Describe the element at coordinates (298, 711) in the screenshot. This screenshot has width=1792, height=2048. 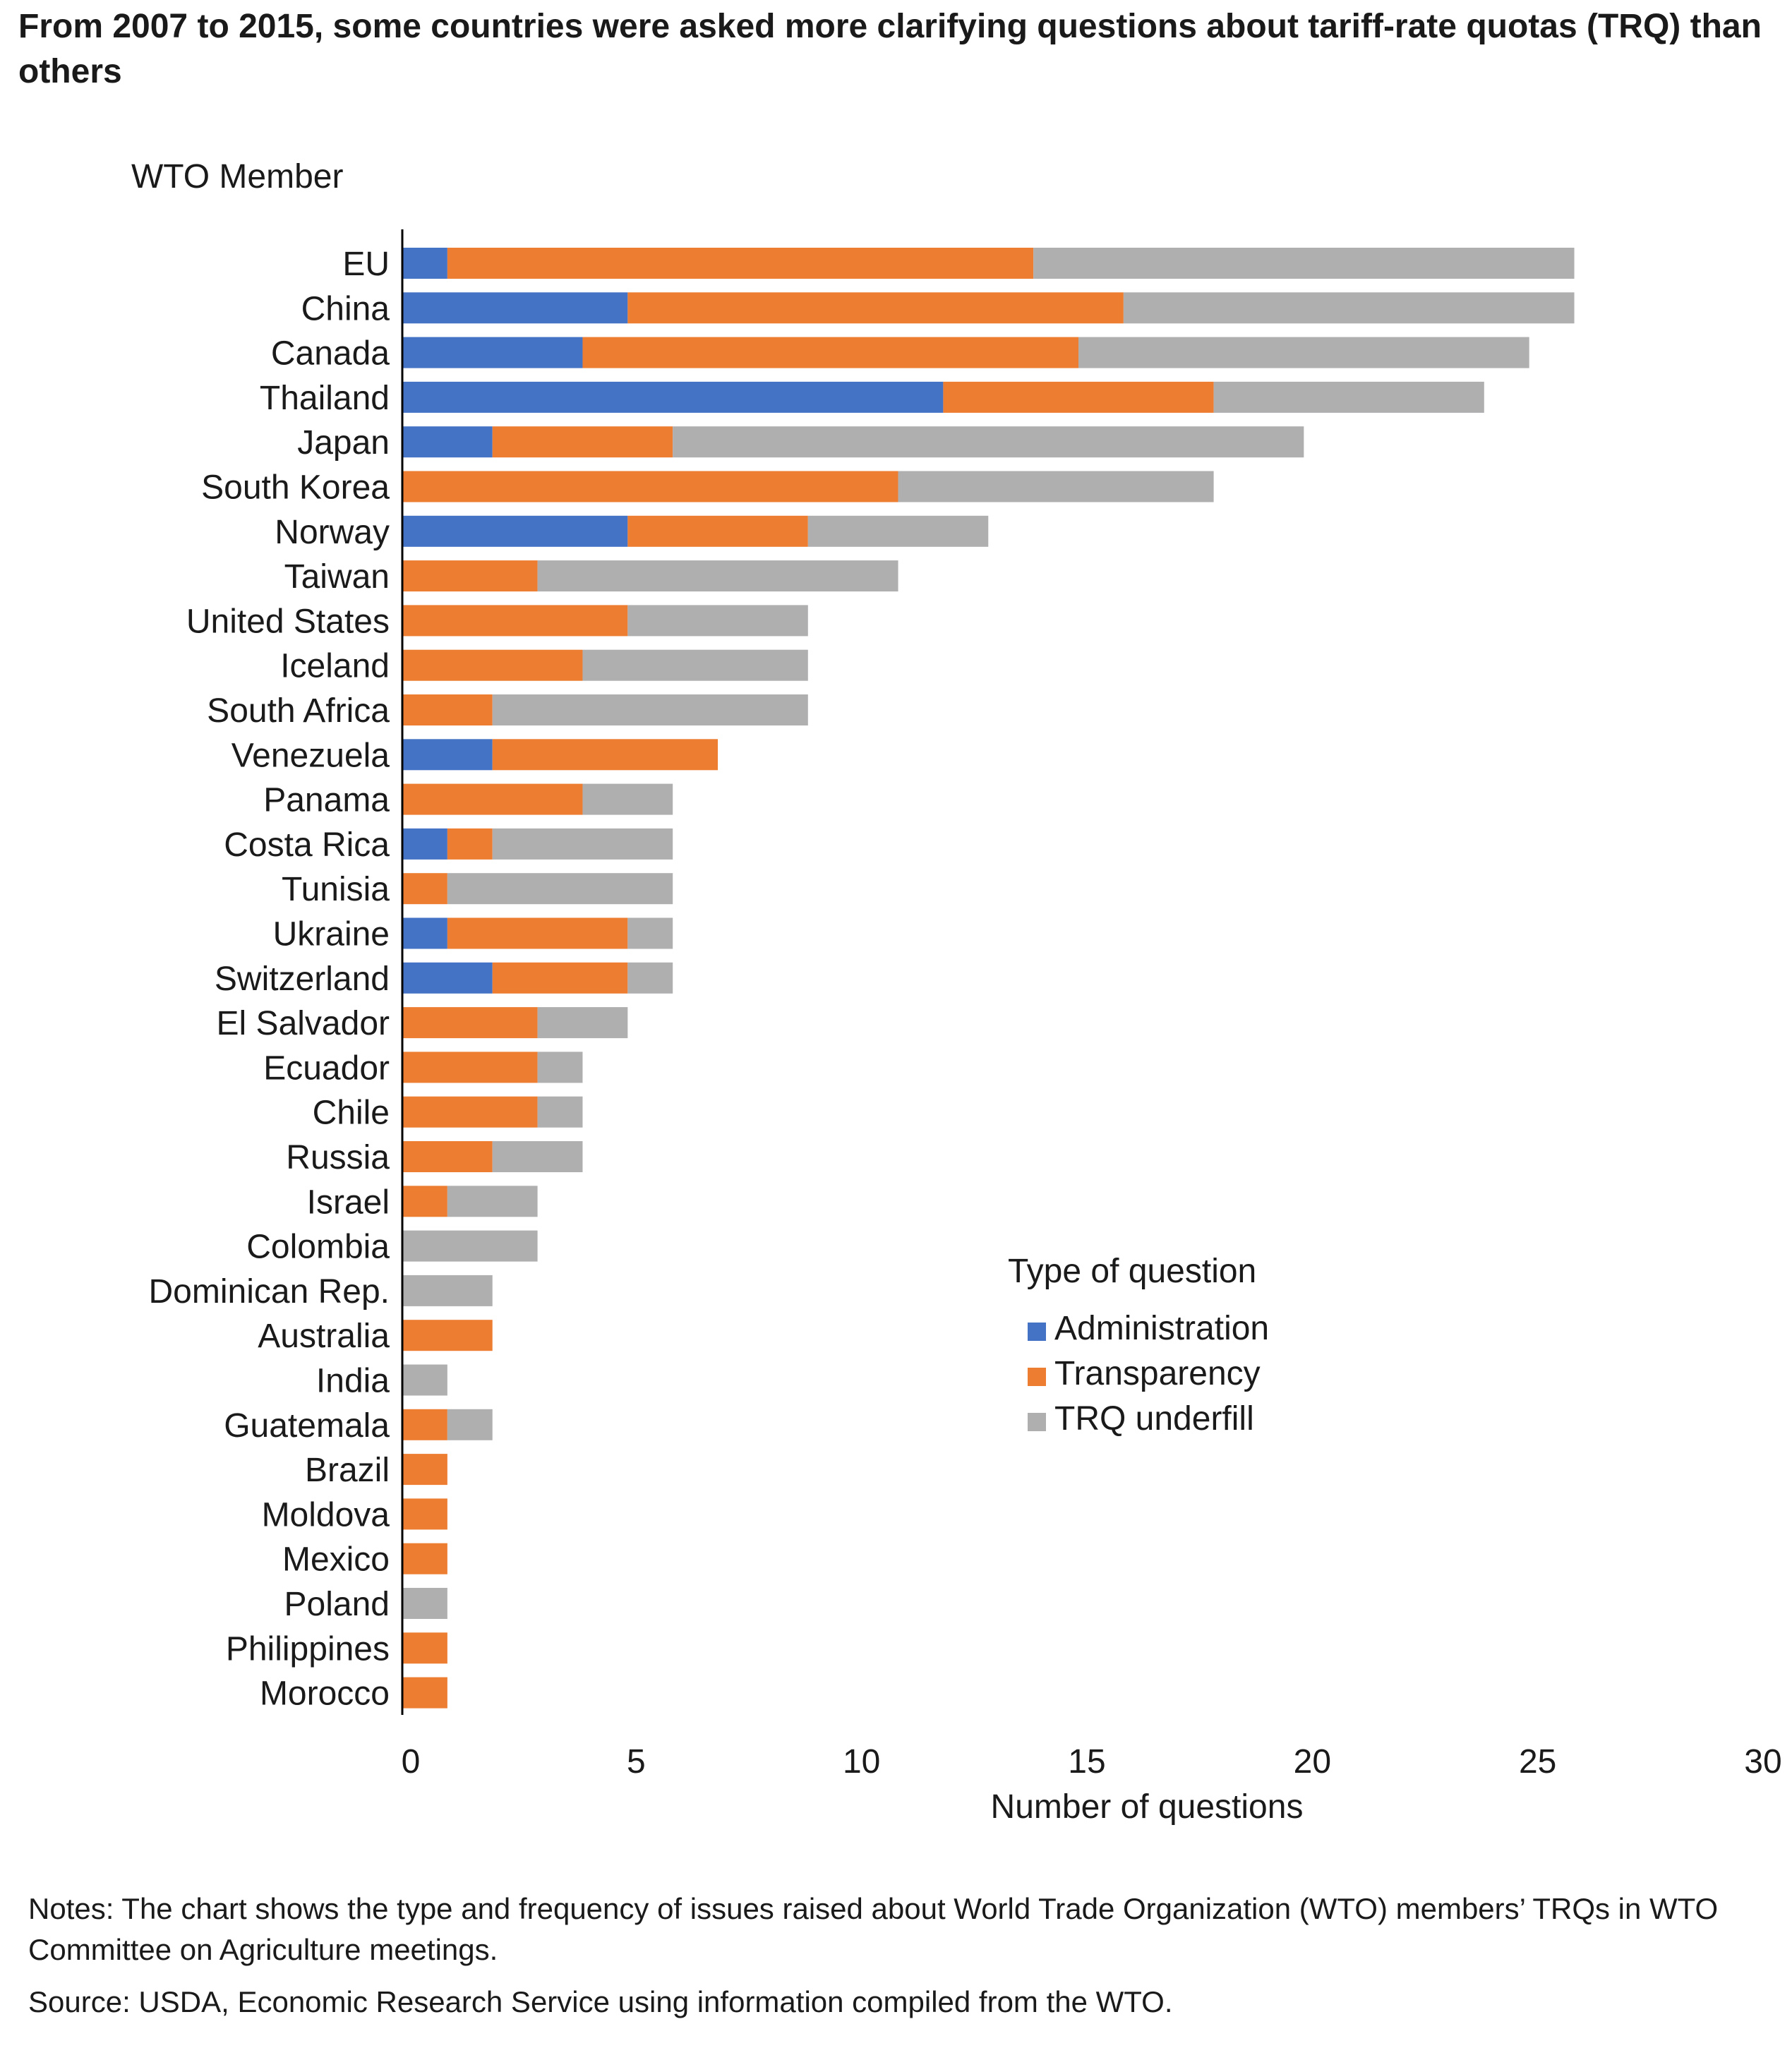
I see `category-label-south-africa: South Africa` at that location.